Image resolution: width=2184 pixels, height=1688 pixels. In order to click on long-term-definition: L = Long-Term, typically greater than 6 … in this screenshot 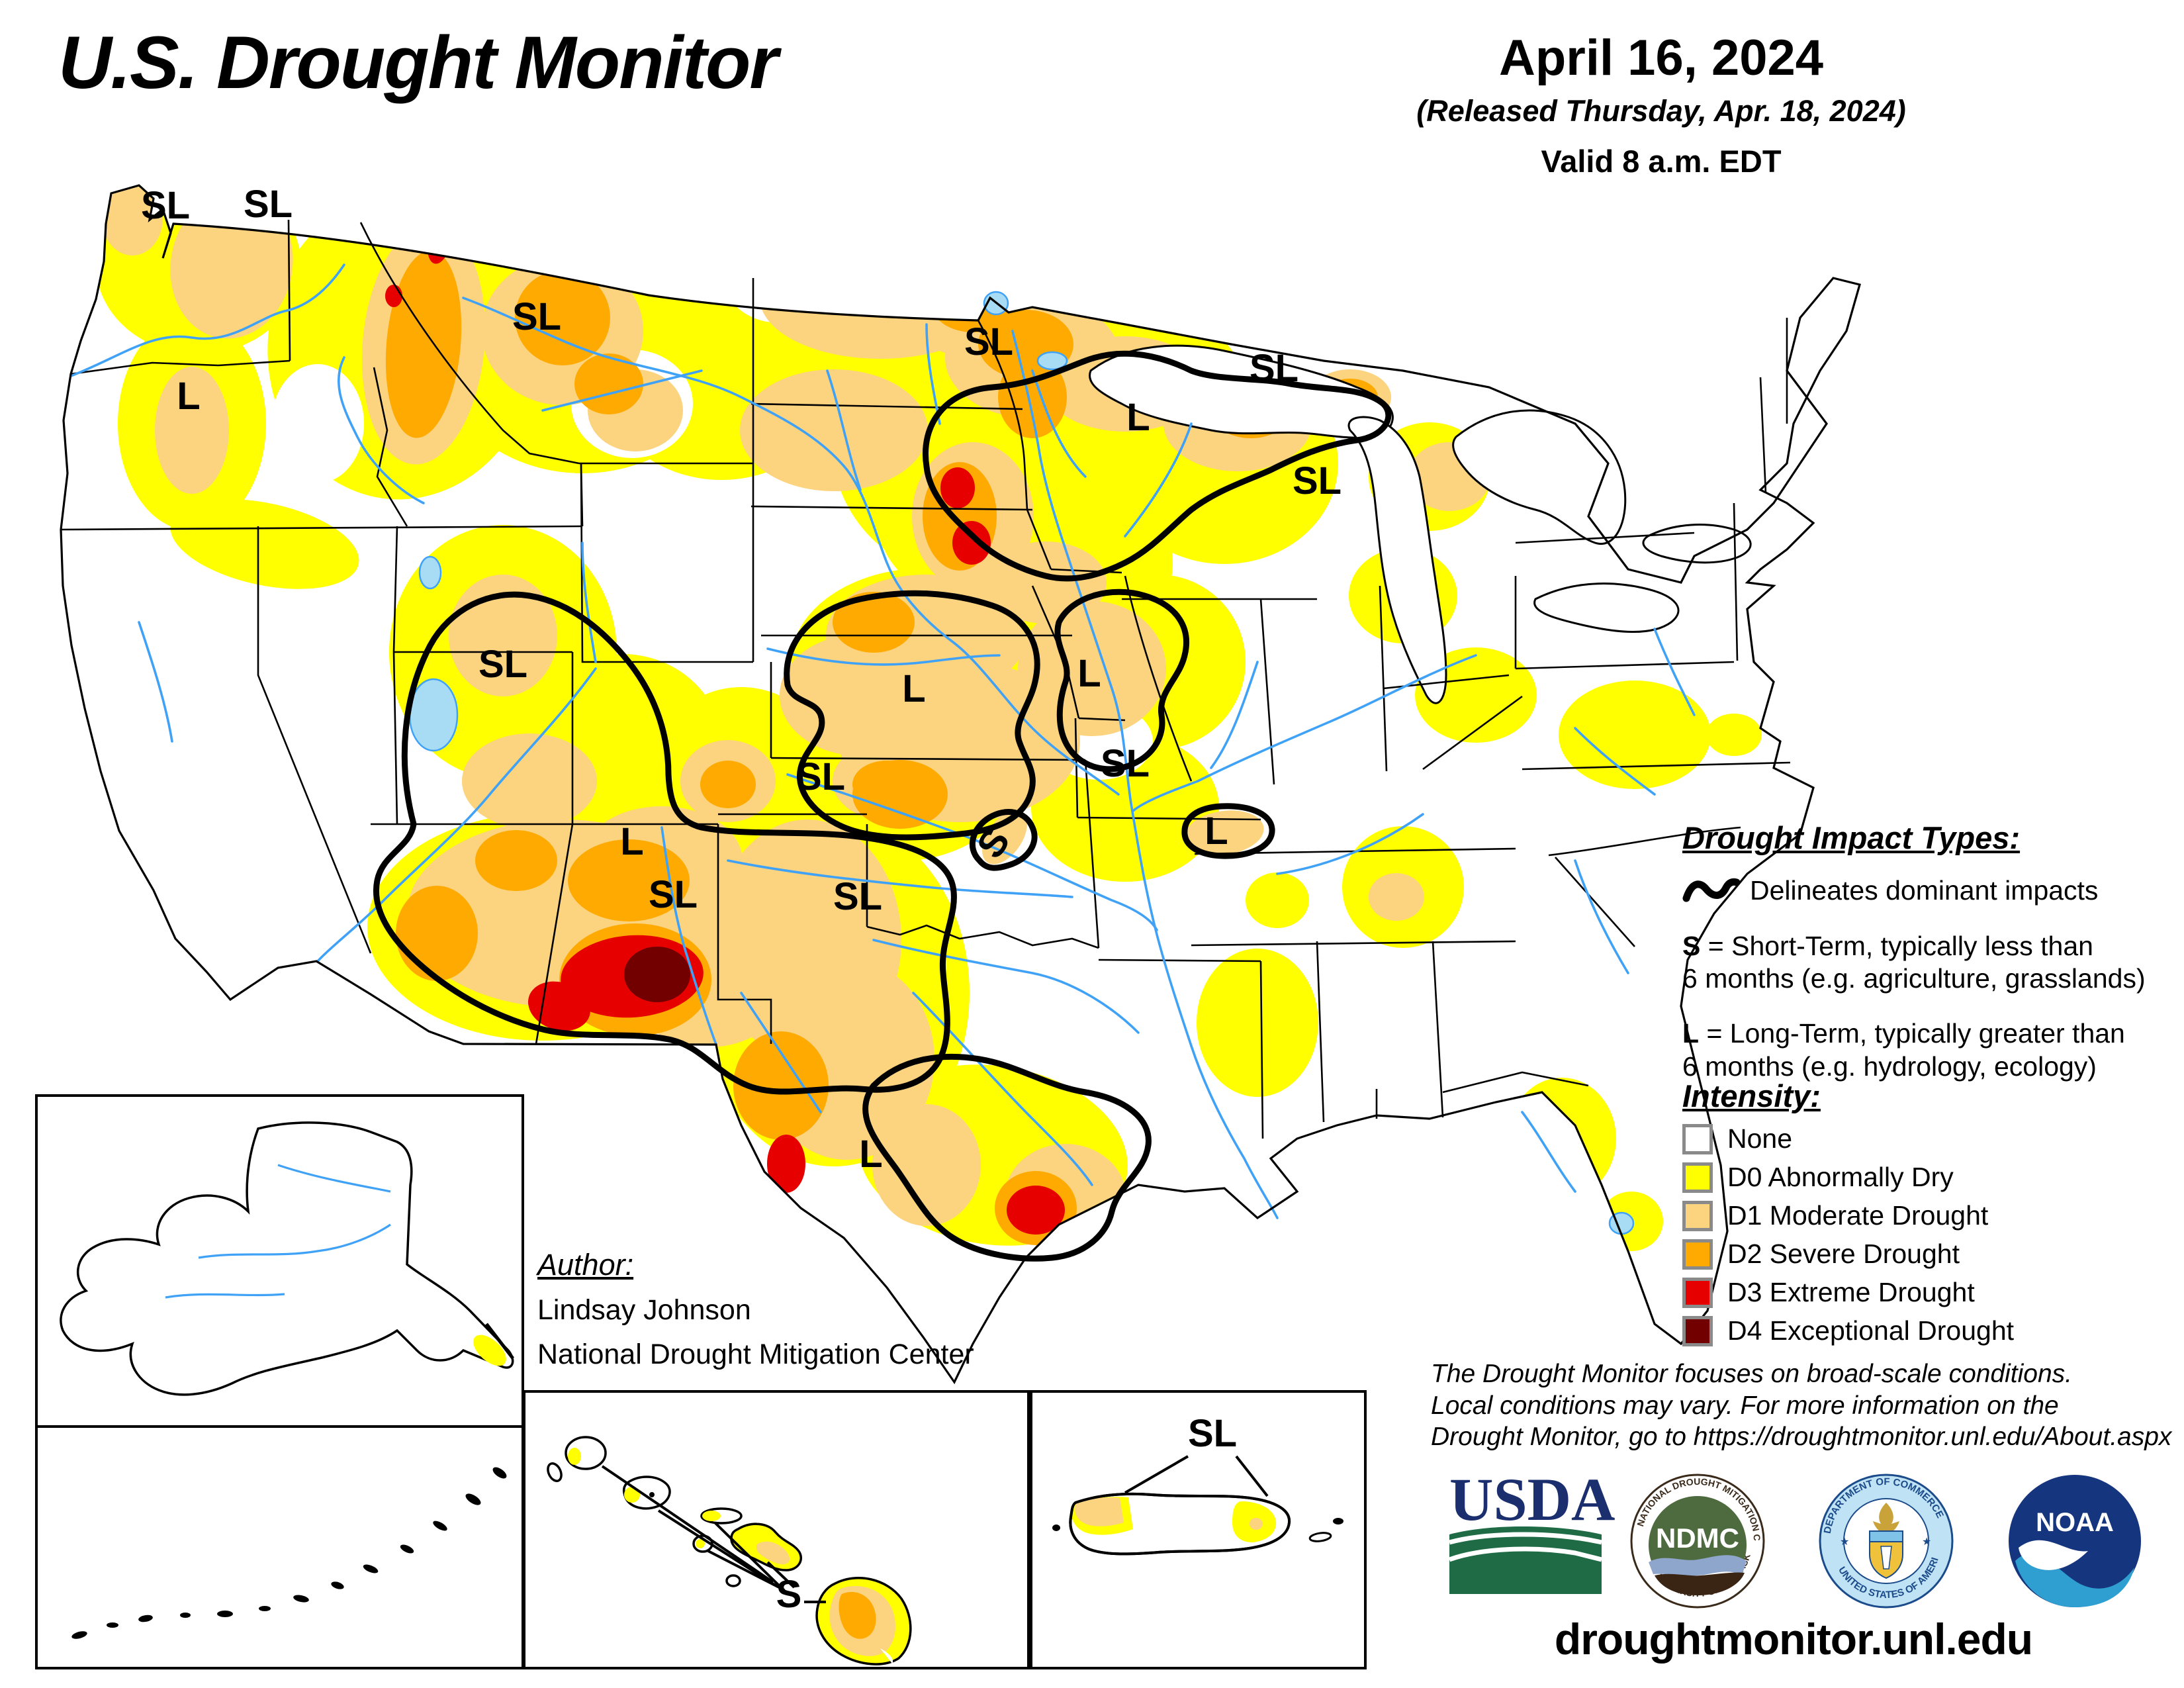, I will do `click(1928, 1049)`.